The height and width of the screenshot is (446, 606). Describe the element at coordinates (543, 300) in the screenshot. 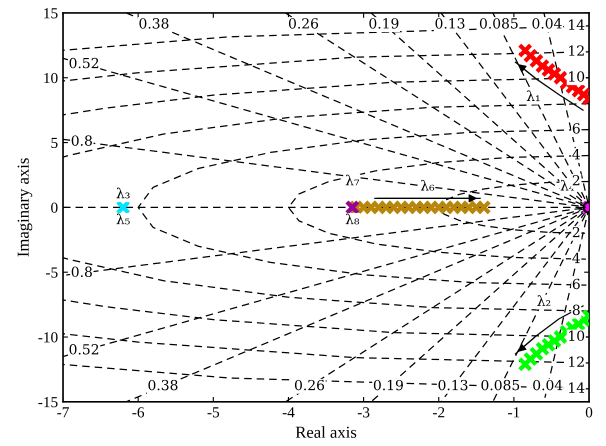

I see `annotation: λ₂` at that location.